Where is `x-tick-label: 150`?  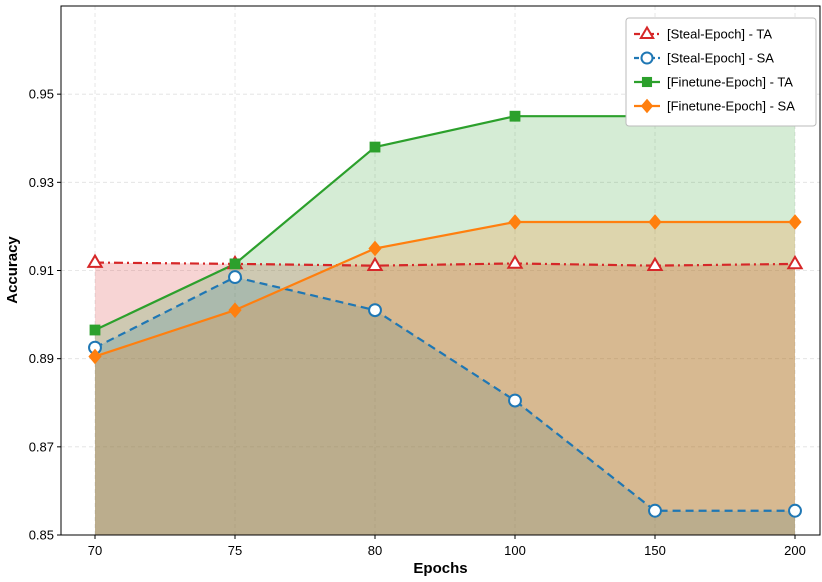 x-tick-label: 150 is located at coordinates (655, 550).